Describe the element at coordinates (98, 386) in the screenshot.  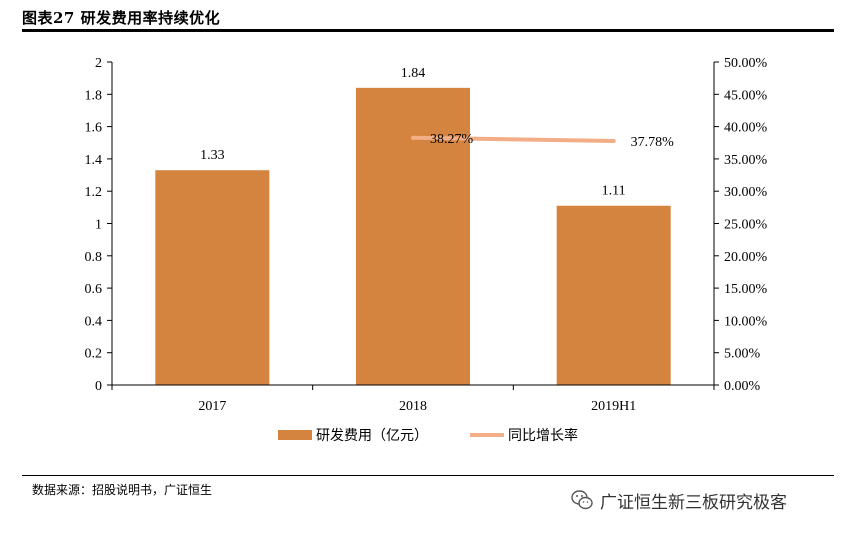
I see `y-tick-label-left: 0` at that location.